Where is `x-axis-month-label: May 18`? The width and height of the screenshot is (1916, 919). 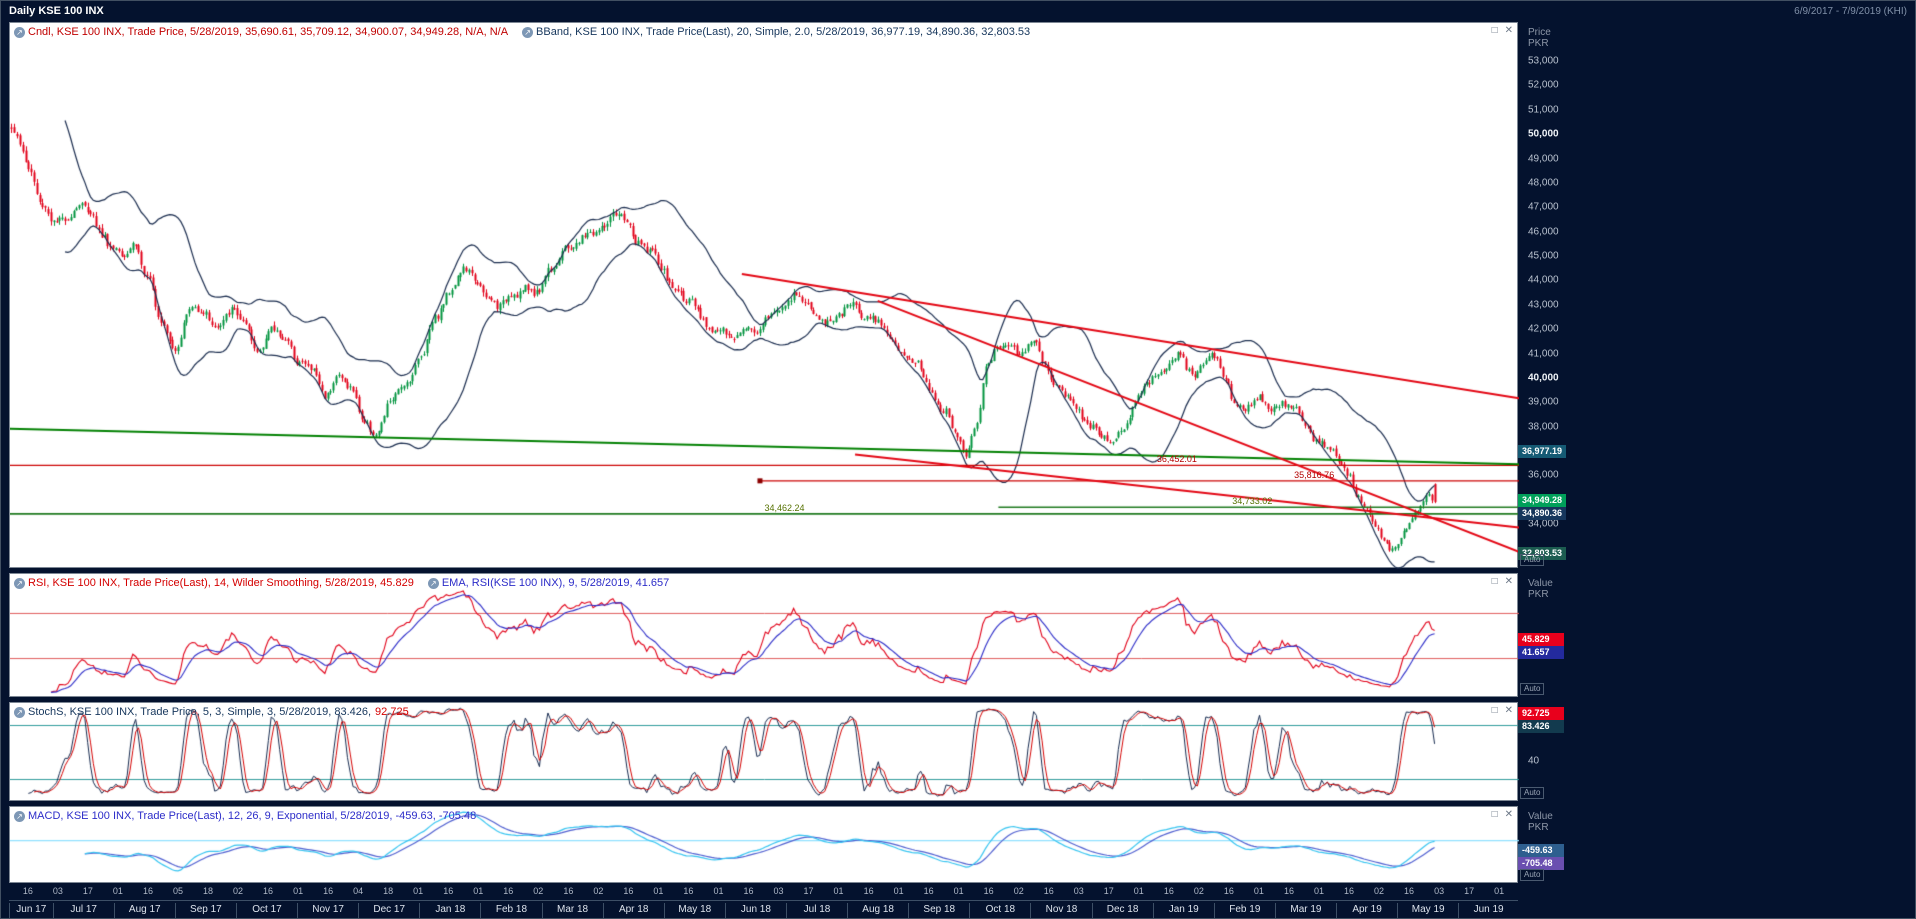
x-axis-month-label: May 18 is located at coordinates (694, 910).